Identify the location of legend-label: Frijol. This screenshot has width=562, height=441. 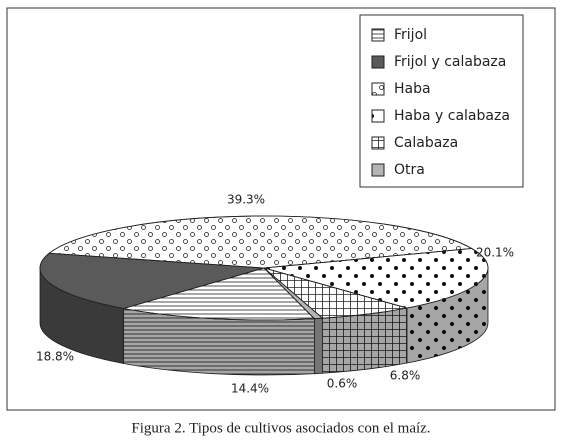
(410, 35).